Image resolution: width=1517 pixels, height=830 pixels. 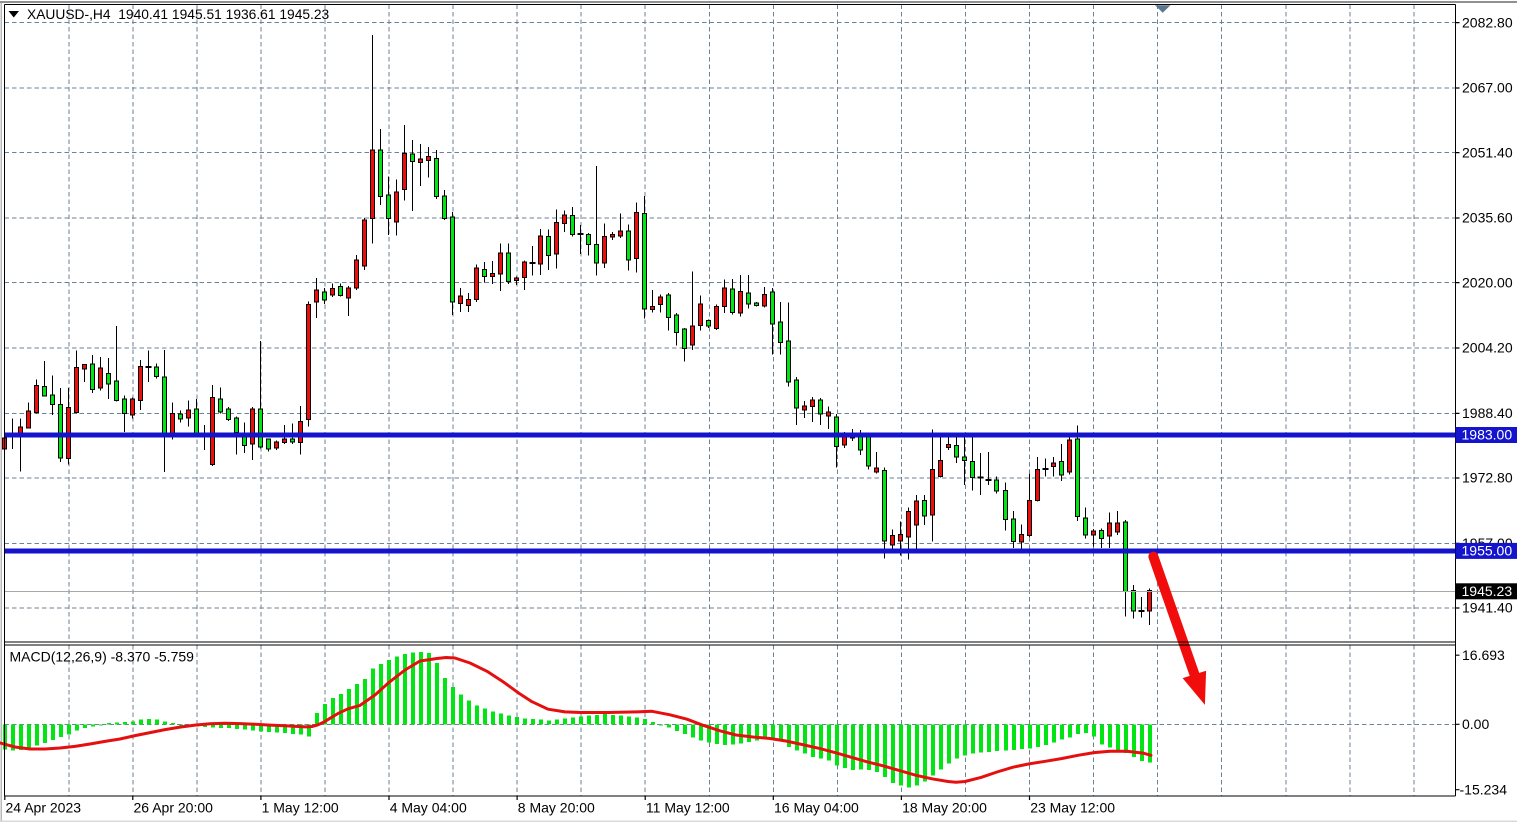 What do you see at coordinates (300, 808) in the screenshot?
I see `svg-text: 1 May 12:00` at bounding box center [300, 808].